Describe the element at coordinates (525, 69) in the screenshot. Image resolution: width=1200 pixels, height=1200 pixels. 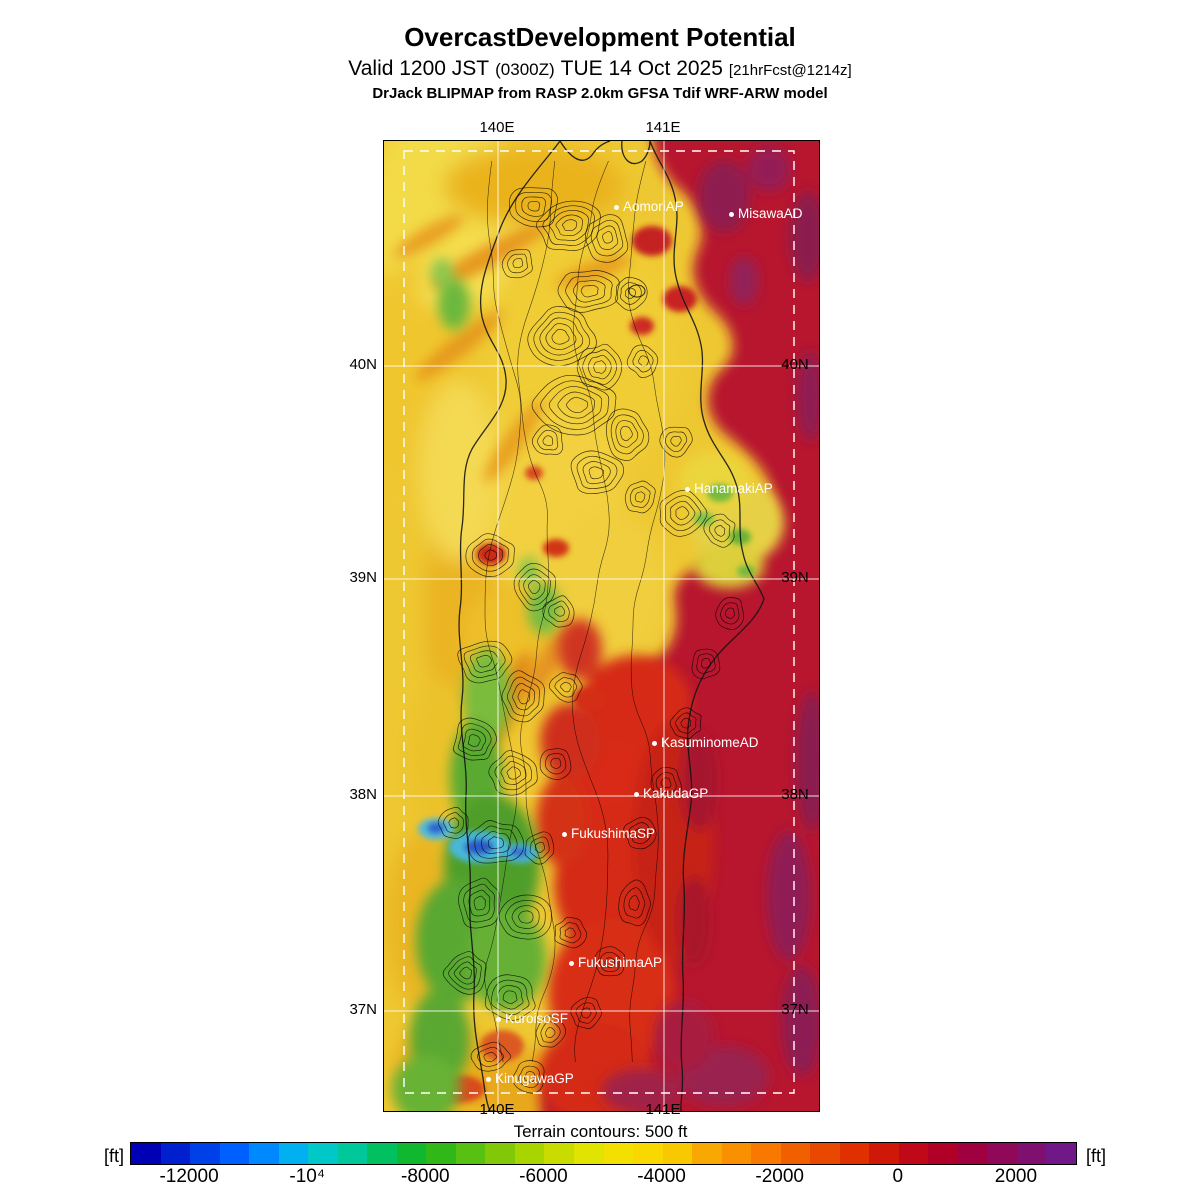
I see `valid-zulu: (0300Z)` at that location.